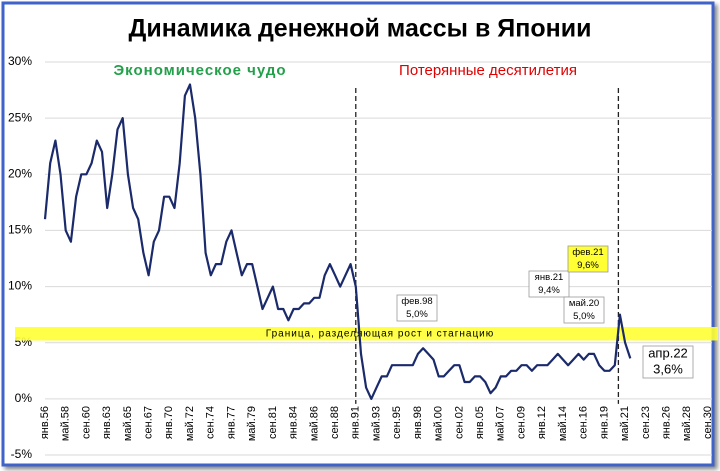 The height and width of the screenshot is (471, 720). I want to click on x-tick-label: сен.09, so click(521, 422).